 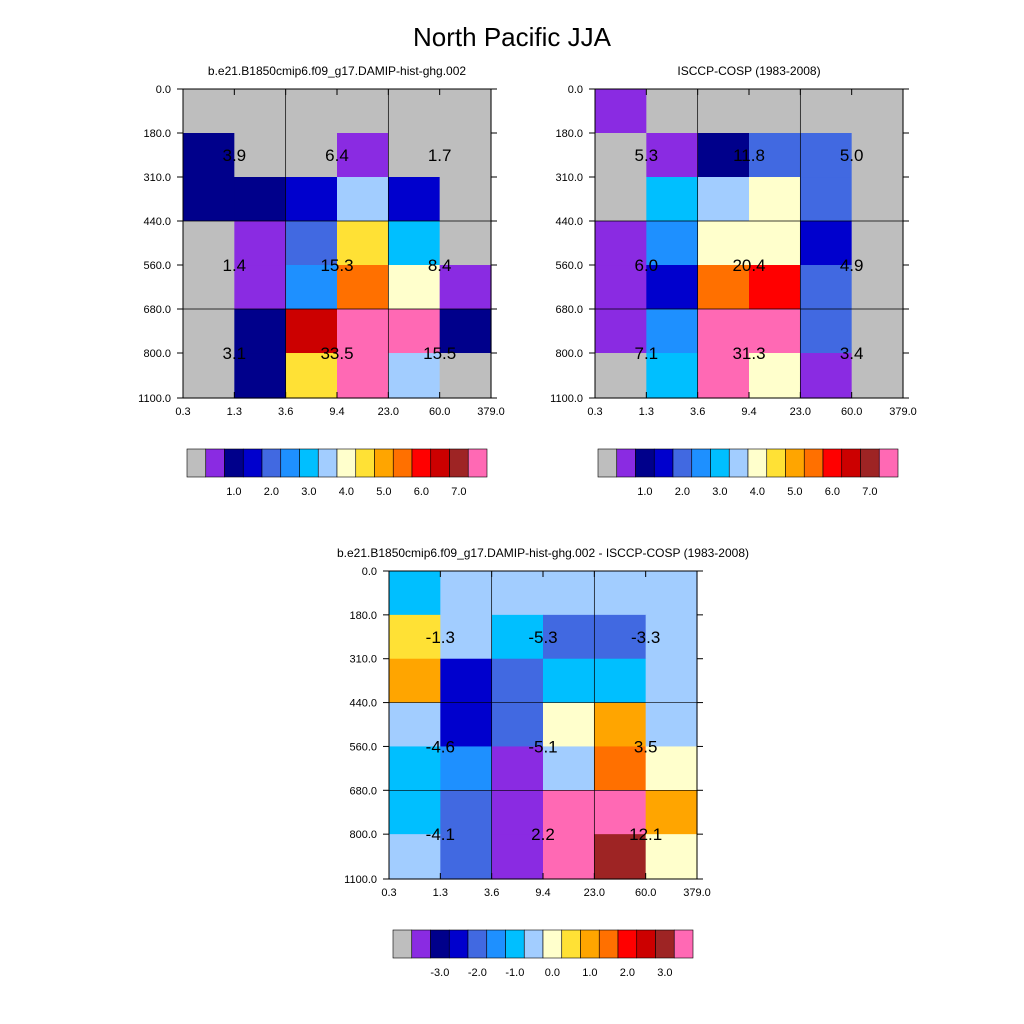 I want to click on x-tick-label: 60.0, so click(x=645, y=893).